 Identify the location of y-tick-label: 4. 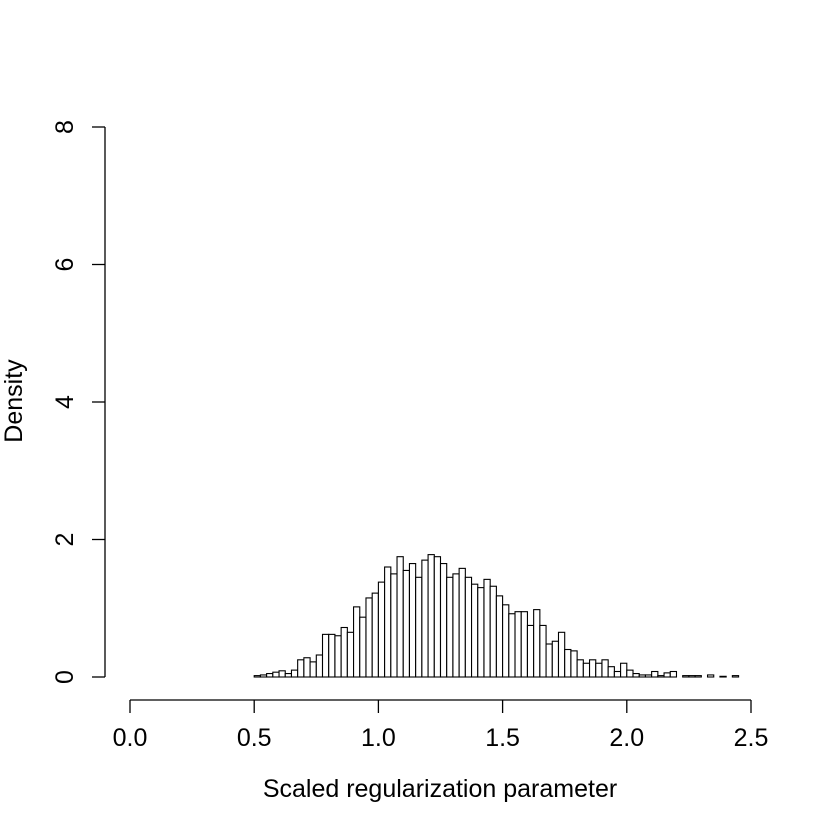
(65, 402).